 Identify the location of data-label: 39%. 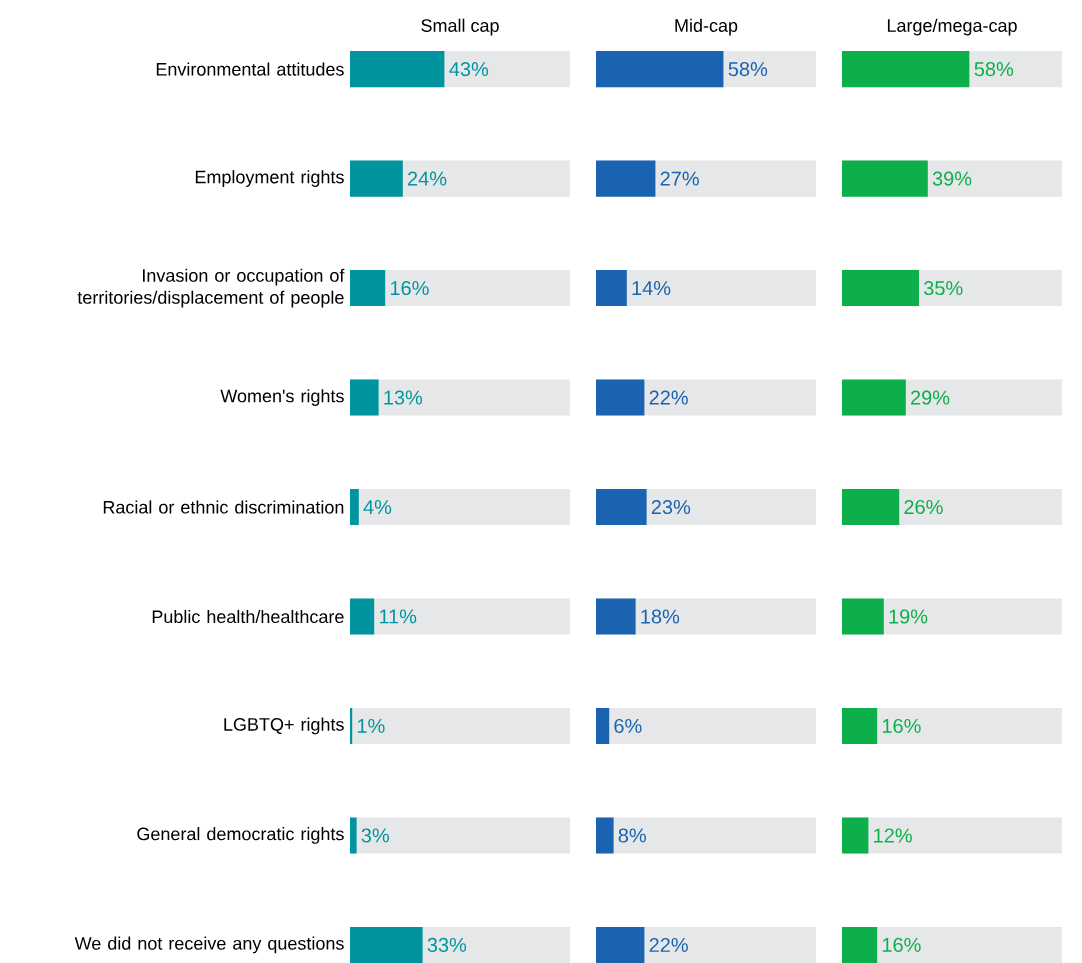
(952, 178).